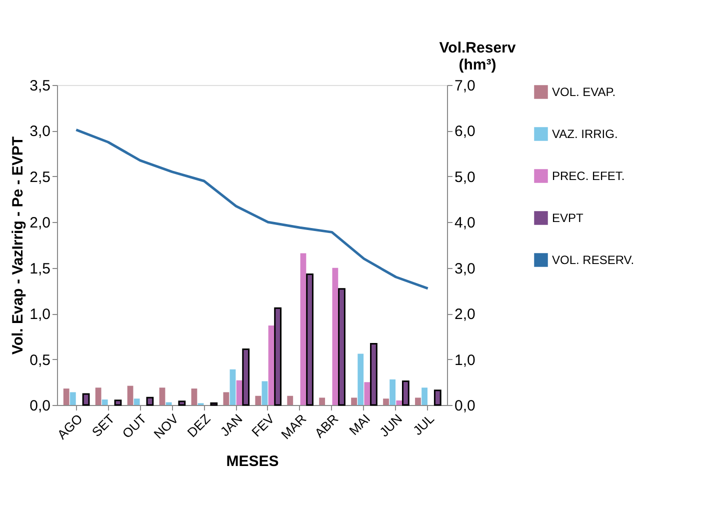  I want to click on y2-tick-label: 7,0, so click(465, 86).